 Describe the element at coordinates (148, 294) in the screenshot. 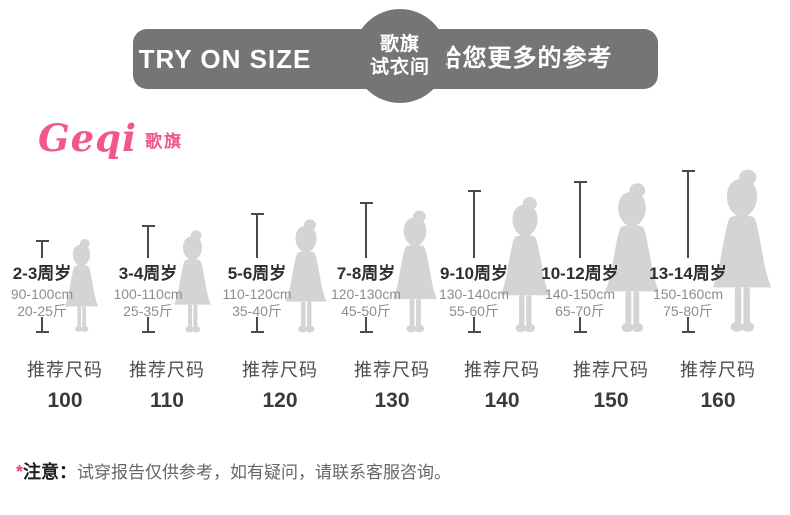

I see `height-range-label: 100-110cm` at that location.